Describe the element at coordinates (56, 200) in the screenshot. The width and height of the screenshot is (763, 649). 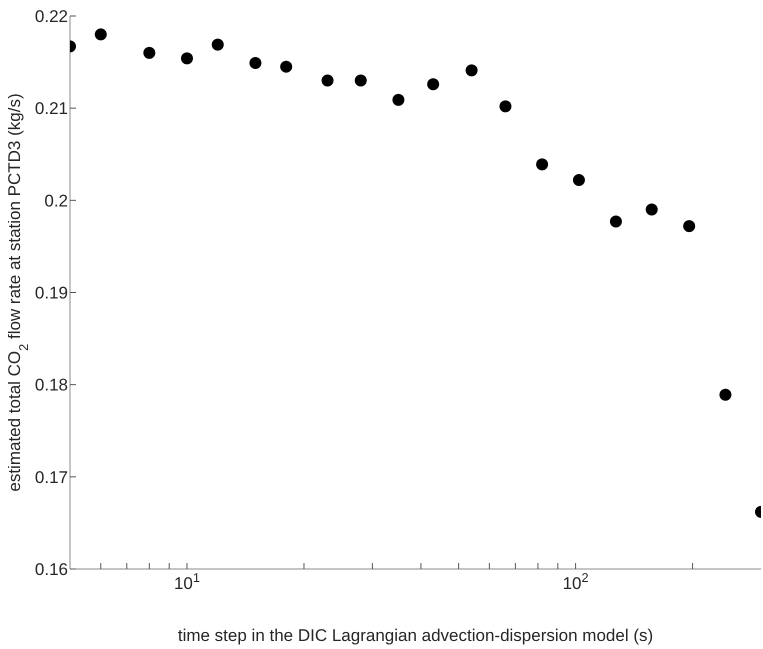
I see `y-tick-label: 0.2` at that location.